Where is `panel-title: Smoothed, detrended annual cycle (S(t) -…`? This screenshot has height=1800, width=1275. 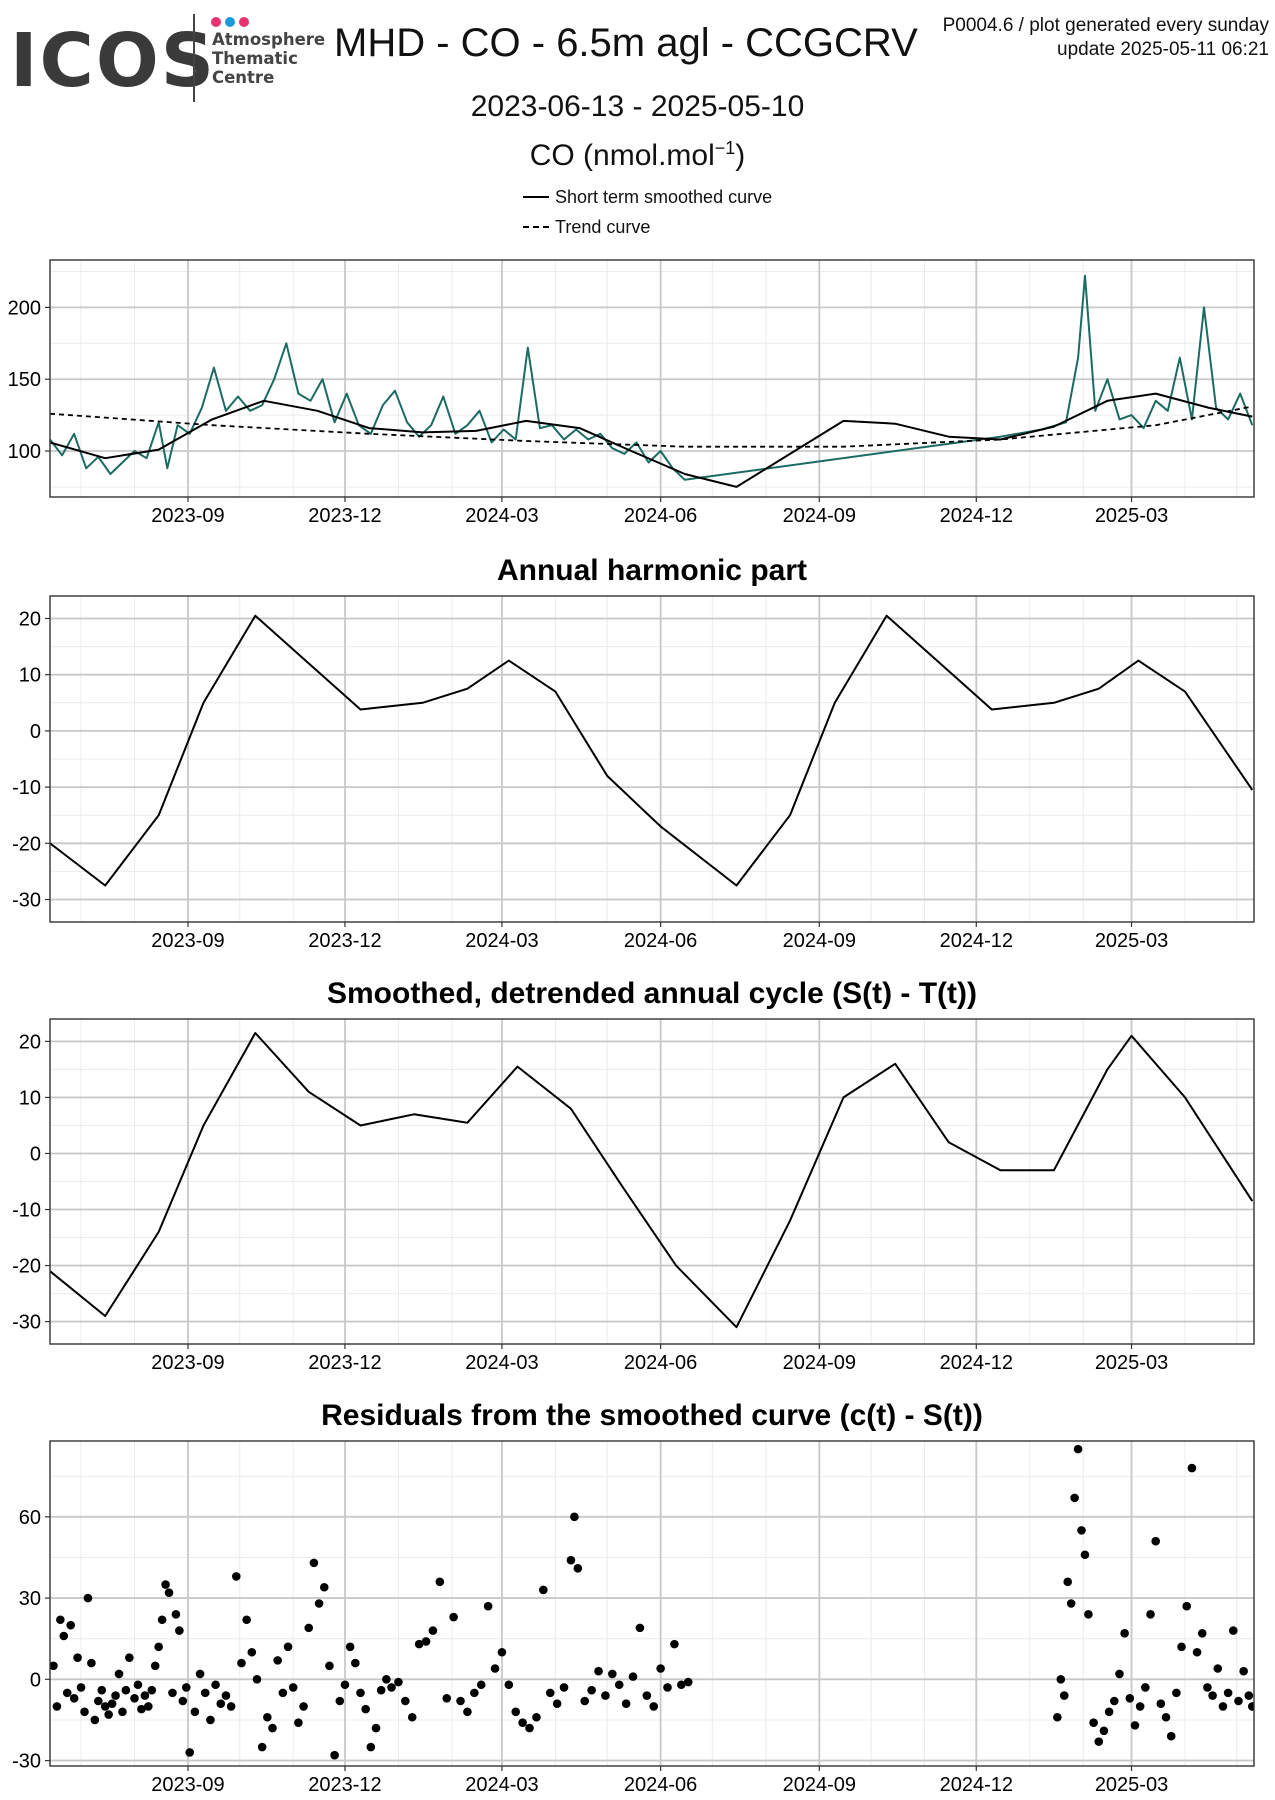 panel-title: Smoothed, detrended annual cycle (S(t) -… is located at coordinates (652, 993).